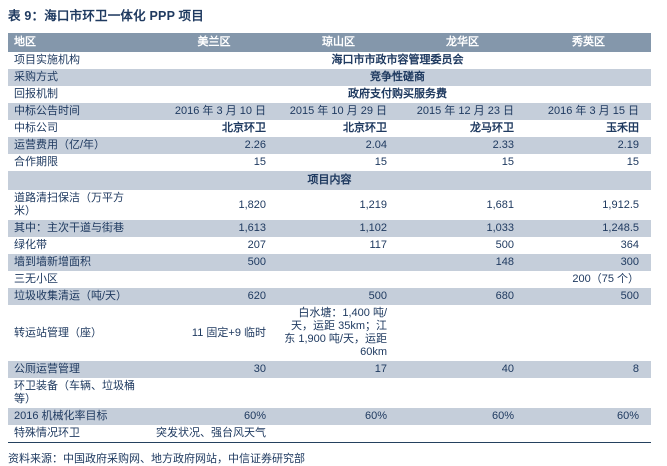  I want to click on column-header-district: 龙华区, so click(462, 42).